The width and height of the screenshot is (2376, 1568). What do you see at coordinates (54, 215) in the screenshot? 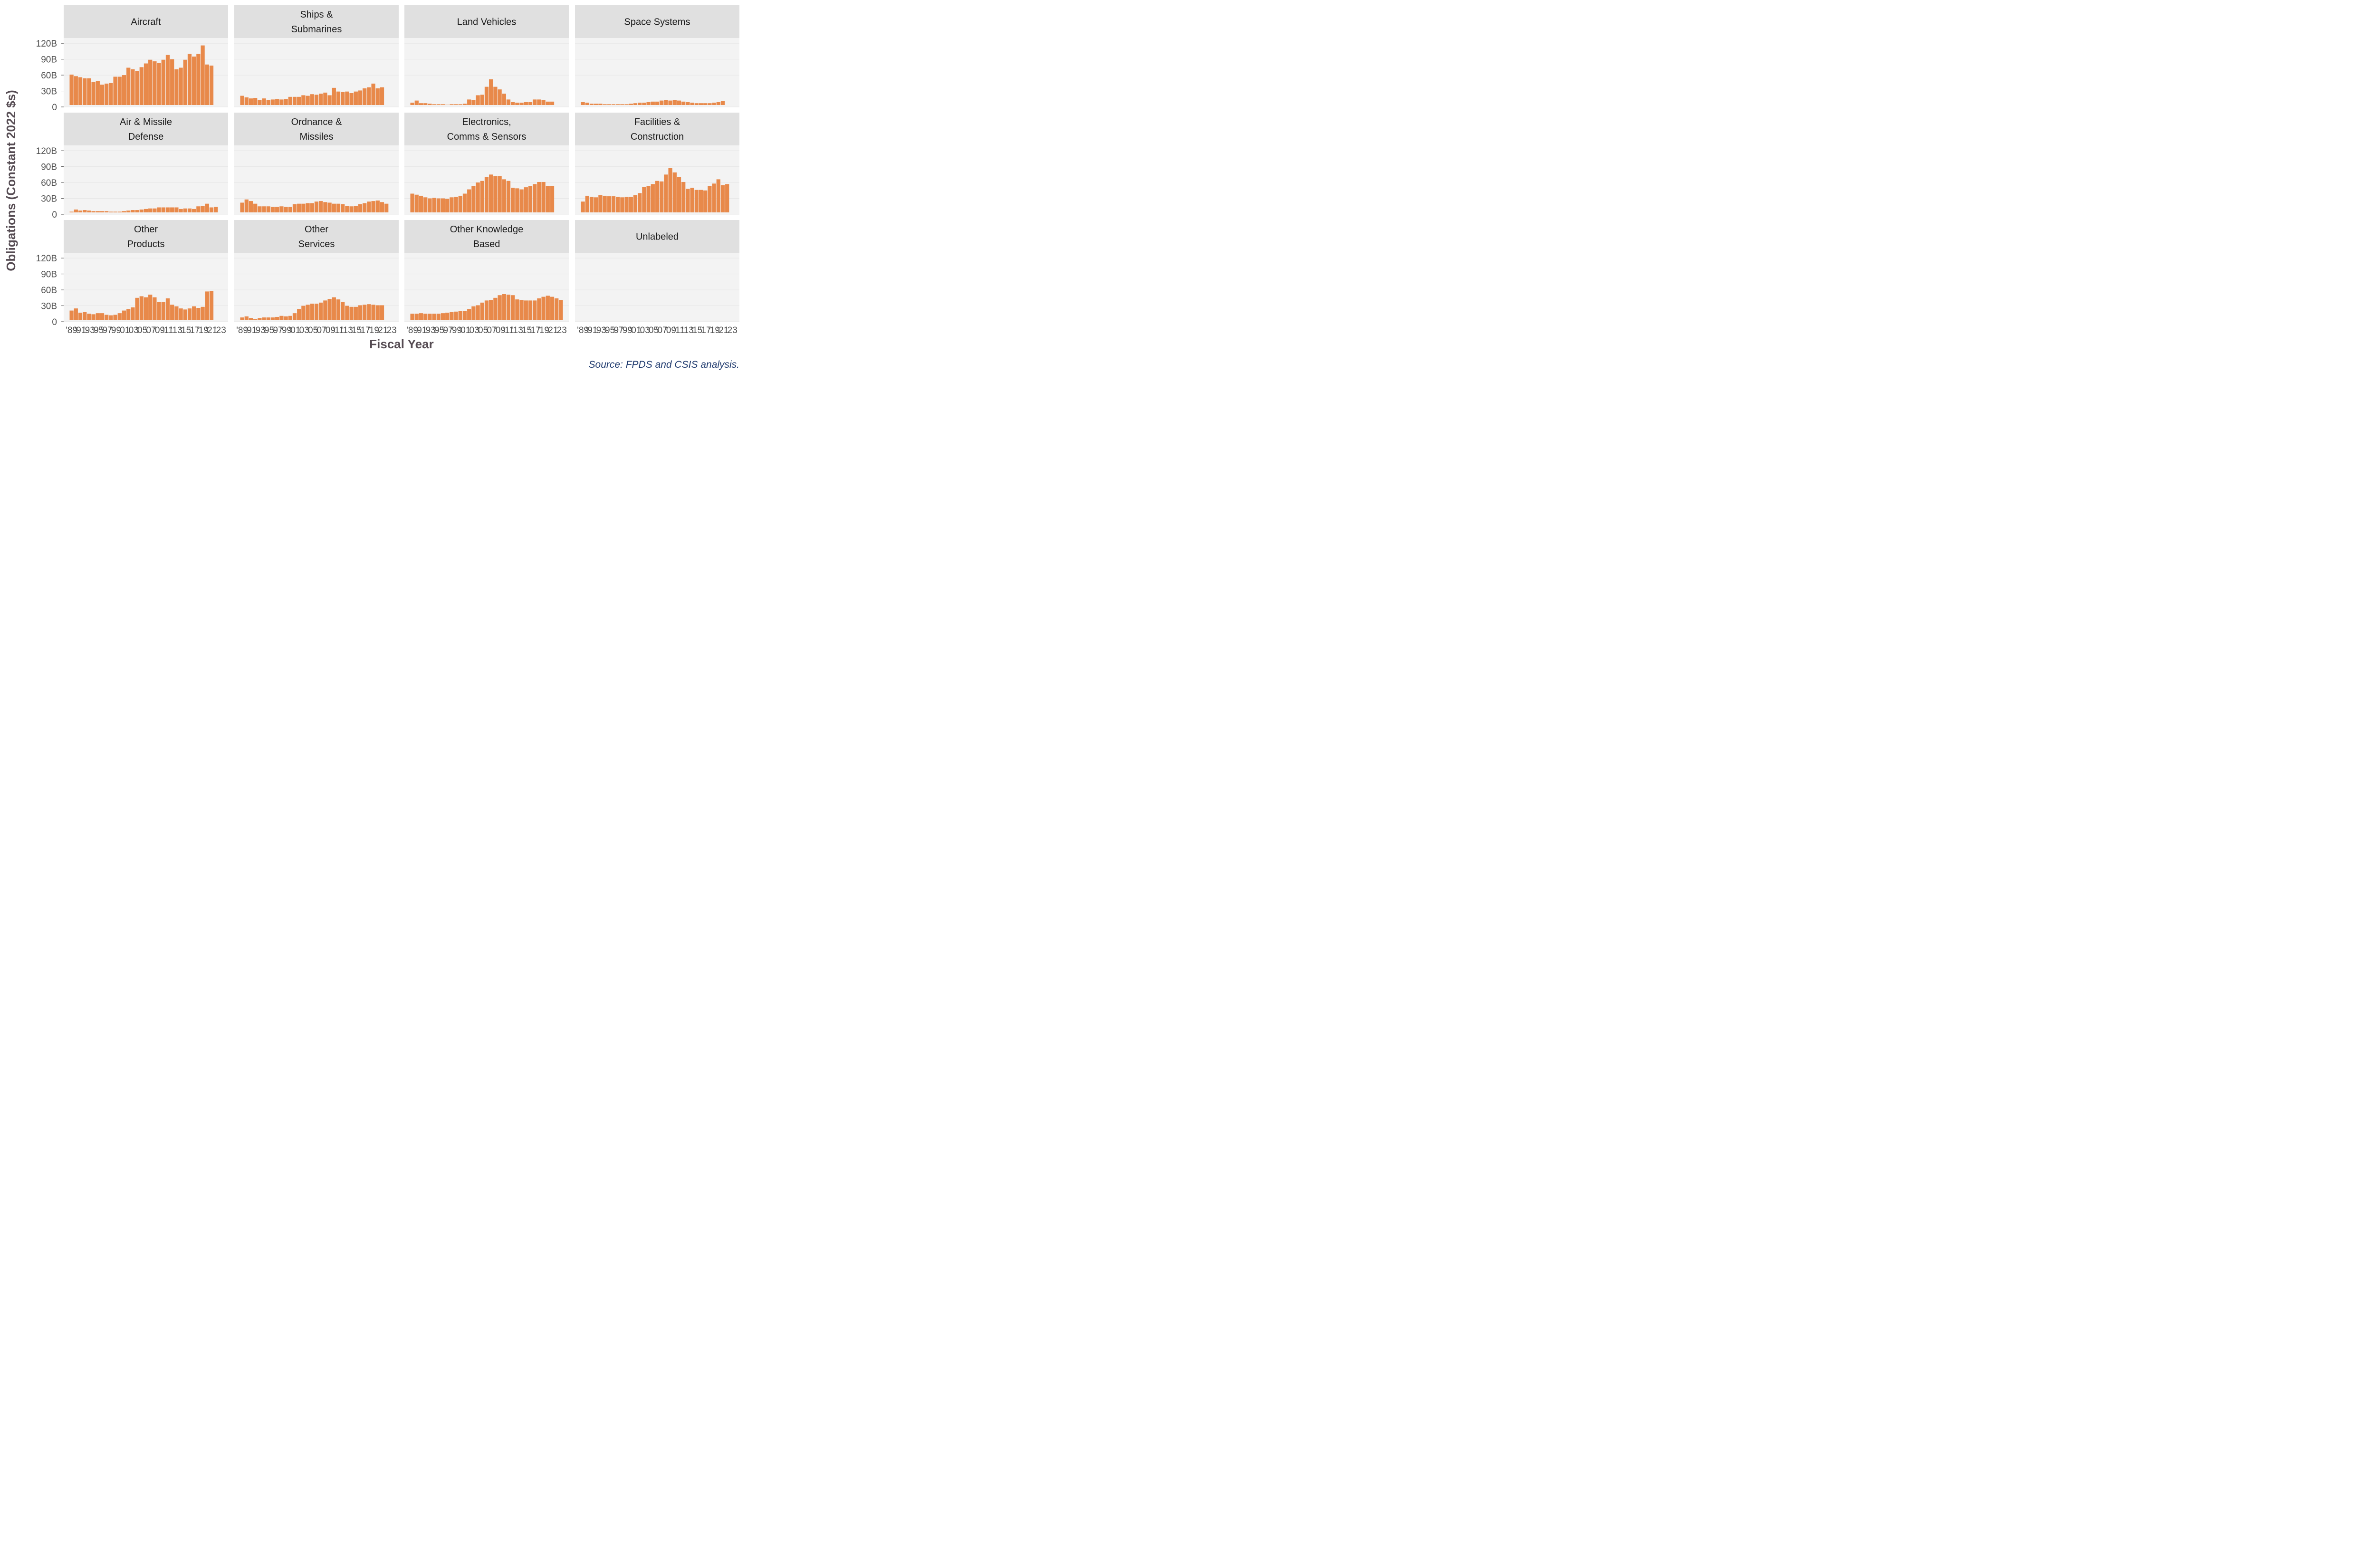
I see `y-tick-label: 0` at bounding box center [54, 215].